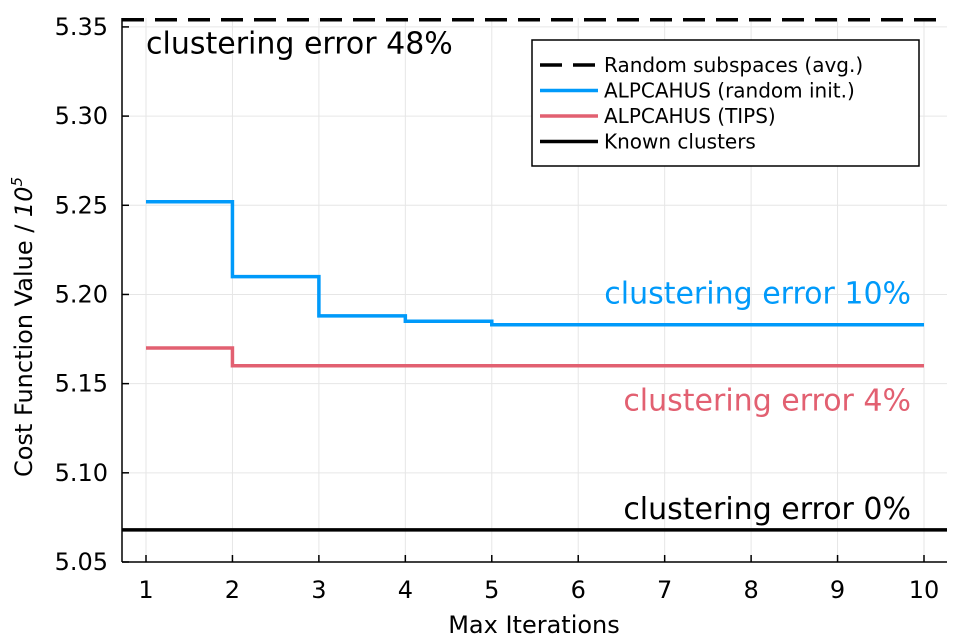 This screenshot has height=644, width=967. What do you see at coordinates (578, 590) in the screenshot?
I see `x-tick-label: 6` at bounding box center [578, 590].